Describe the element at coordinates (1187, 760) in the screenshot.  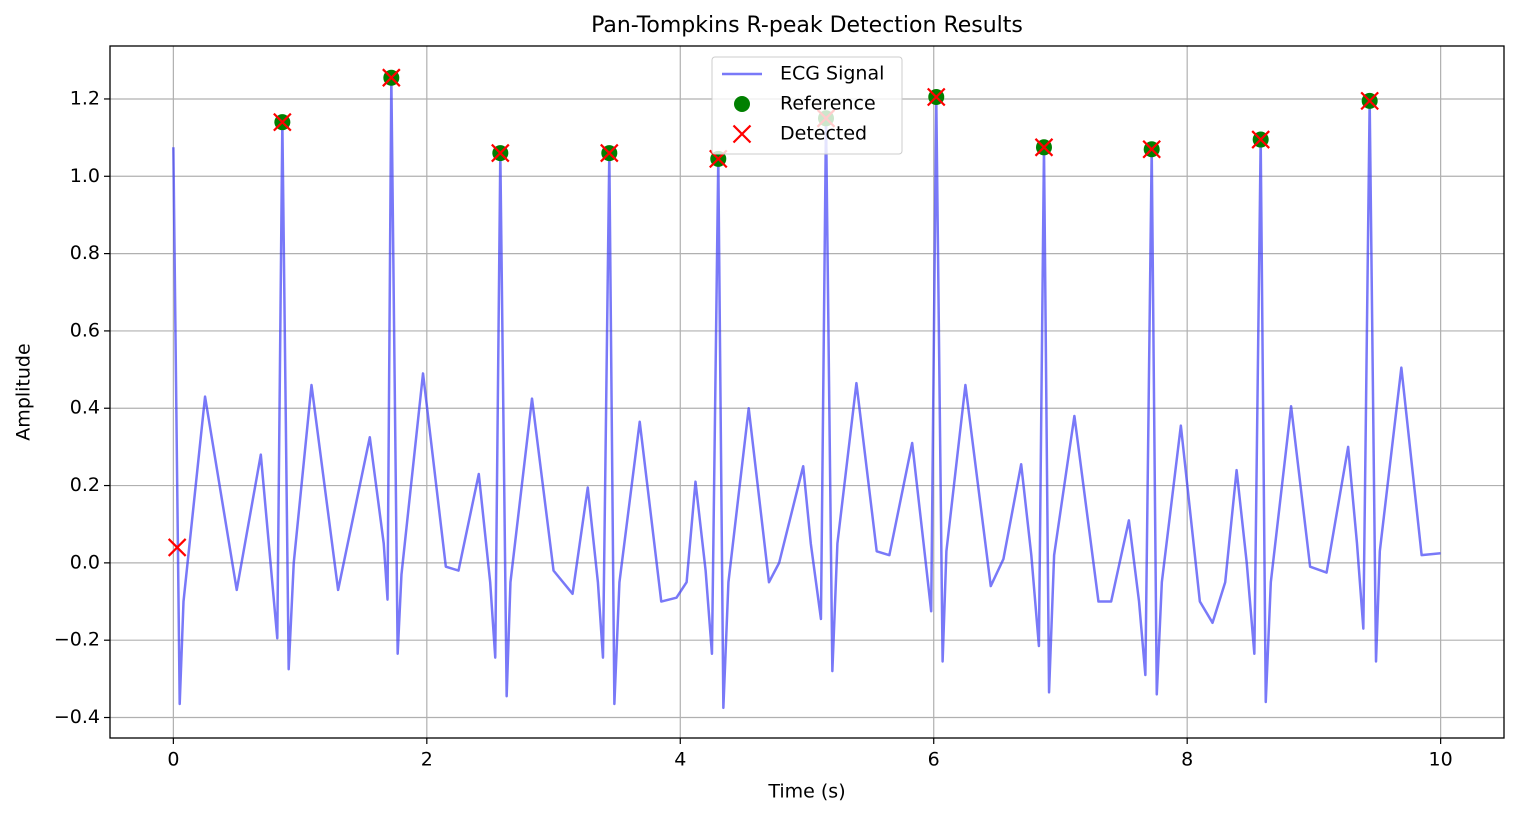
I see `x-tick-label: 8` at that location.